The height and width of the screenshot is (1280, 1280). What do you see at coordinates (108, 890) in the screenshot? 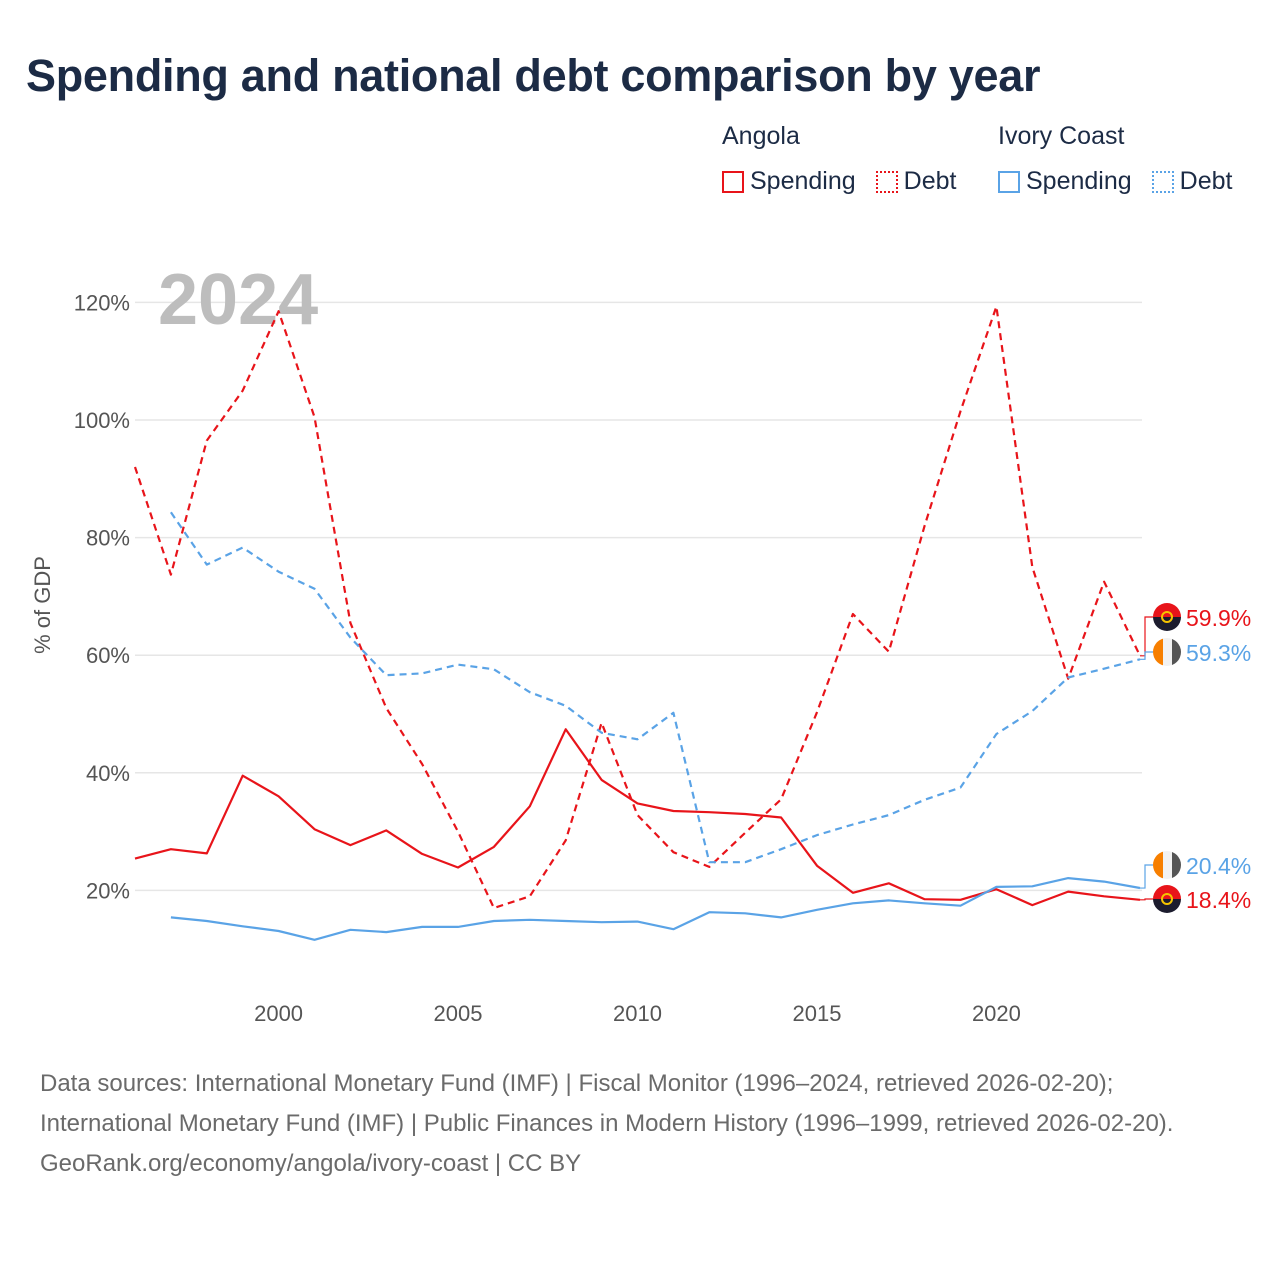
I see `y-tick-label: 20%` at bounding box center [108, 890].